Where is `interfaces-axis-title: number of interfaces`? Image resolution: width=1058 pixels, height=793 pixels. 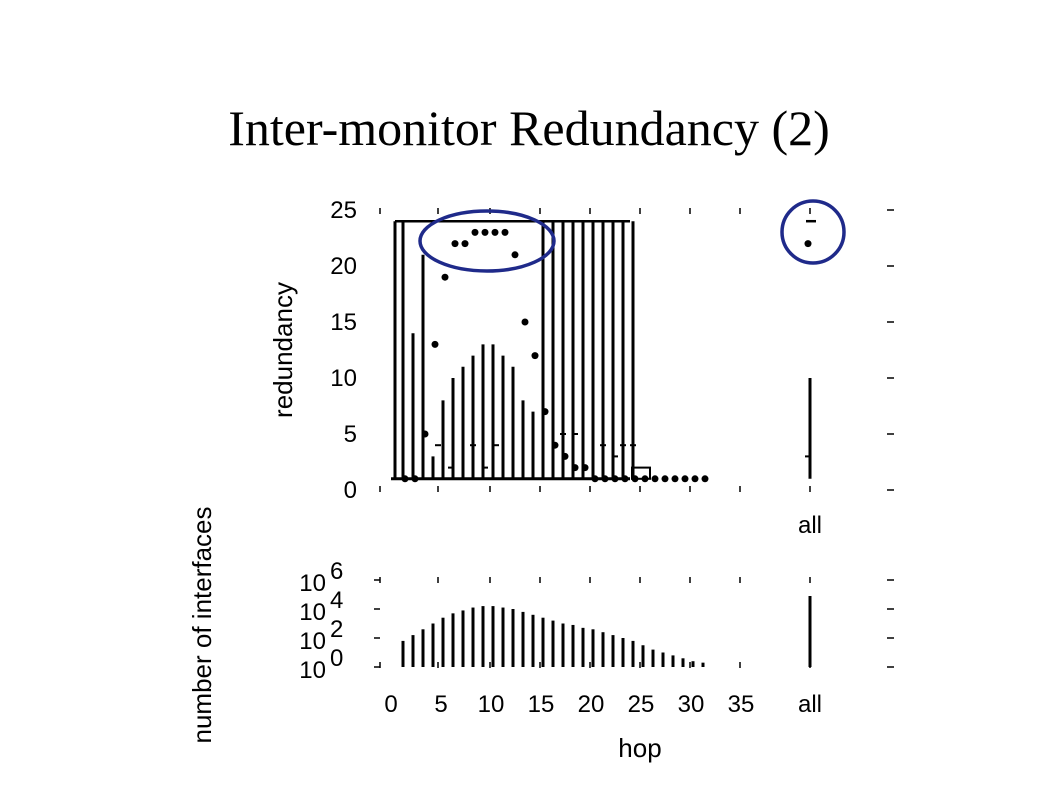 interfaces-axis-title: number of interfaces is located at coordinates (202, 624).